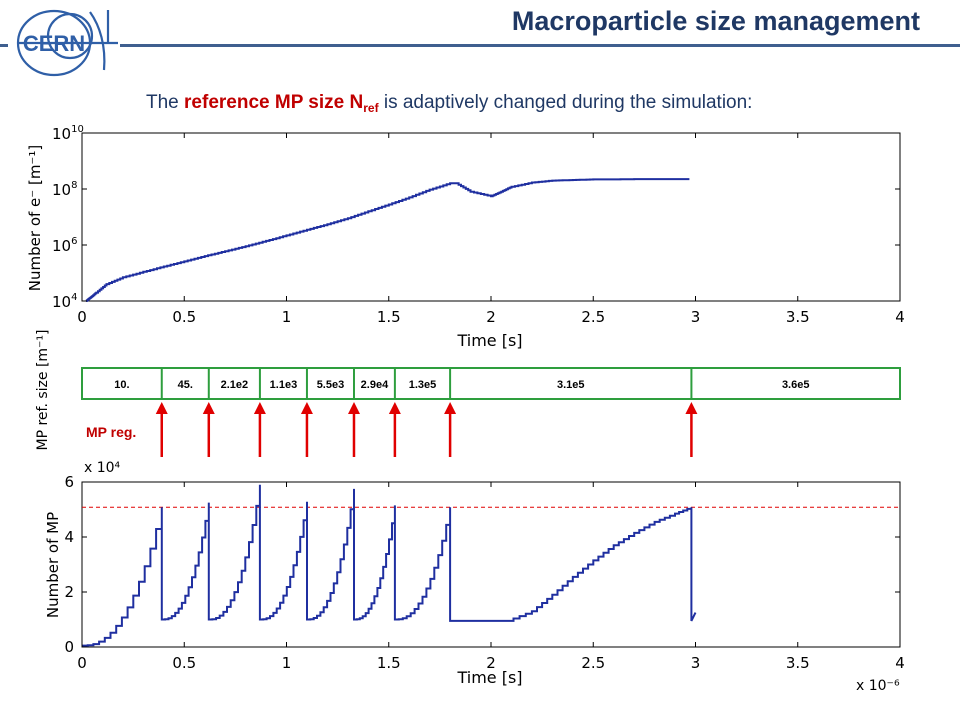  What do you see at coordinates (82, 317) in the screenshot?
I see `chart1-xtick-label: 0` at bounding box center [82, 317].